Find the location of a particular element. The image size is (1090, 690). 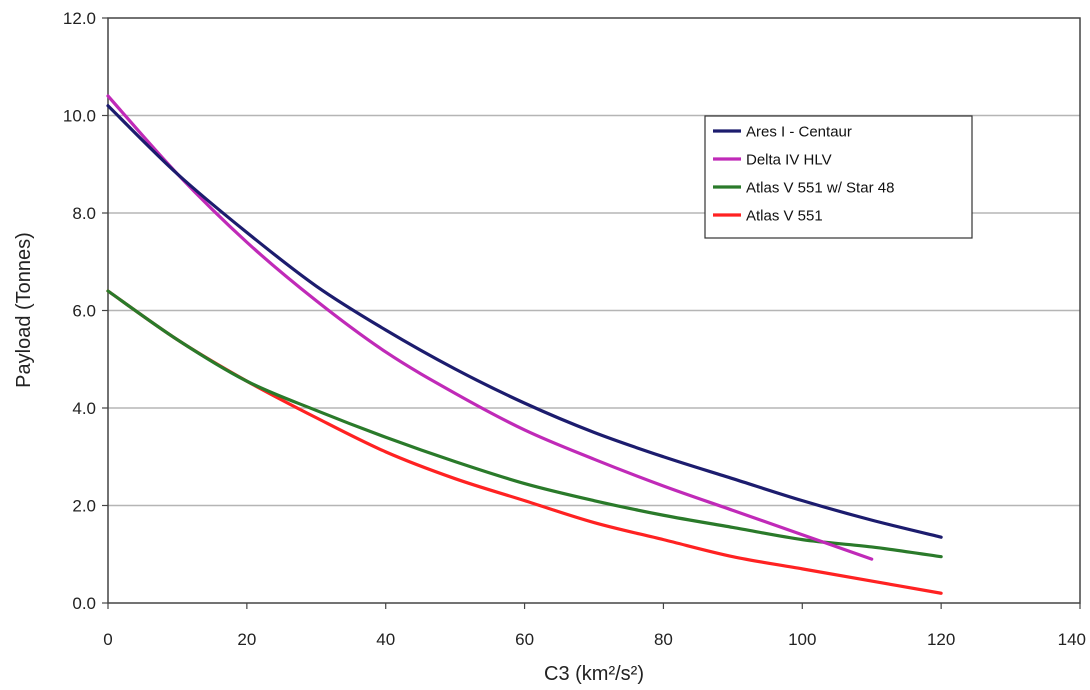

y-tick-label-3: 6.0 is located at coordinates (84, 311).